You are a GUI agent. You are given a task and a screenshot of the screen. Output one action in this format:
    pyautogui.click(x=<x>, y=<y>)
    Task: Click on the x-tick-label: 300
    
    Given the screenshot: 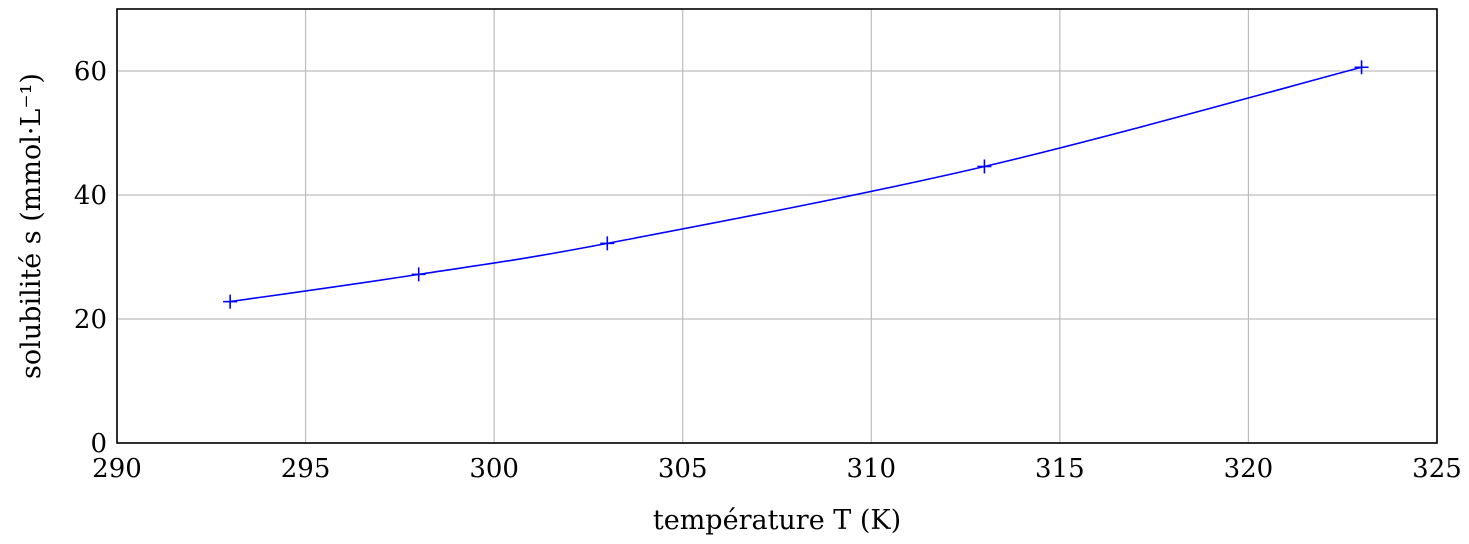 What is the action you would take?
    pyautogui.click(x=494, y=469)
    